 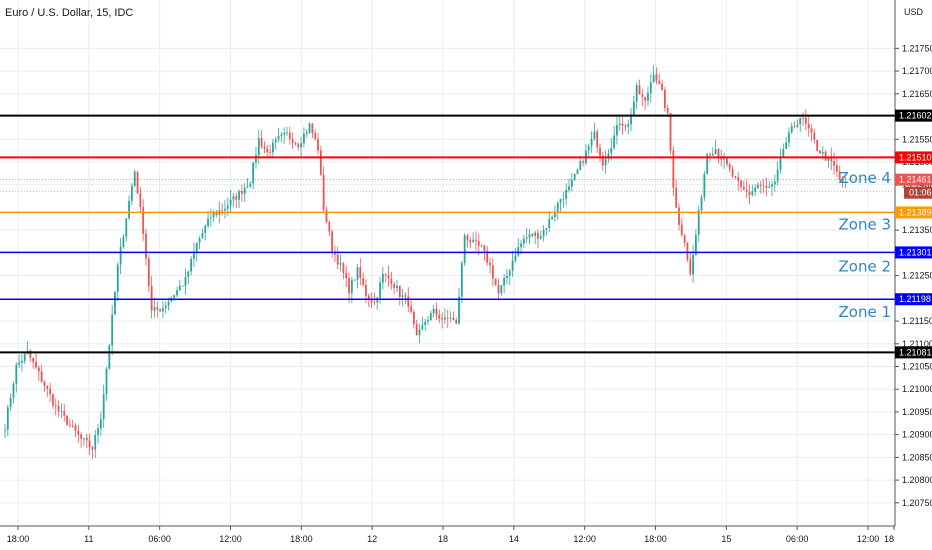 I want to click on x-tick-label: 18:00, so click(x=301, y=539).